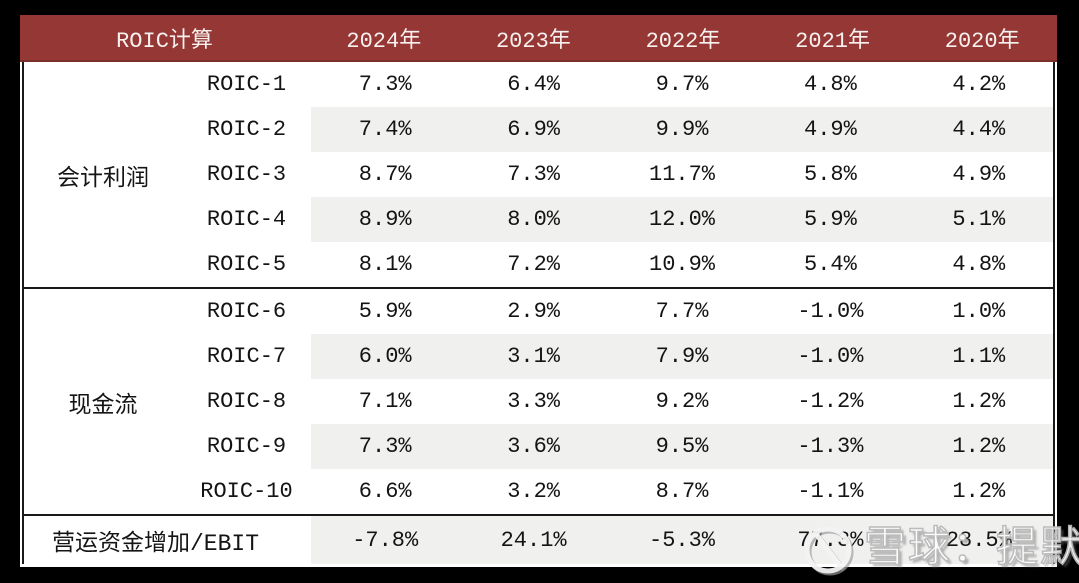  Describe the element at coordinates (385, 401) in the screenshot. I see `value-cell: 7.1%` at that location.